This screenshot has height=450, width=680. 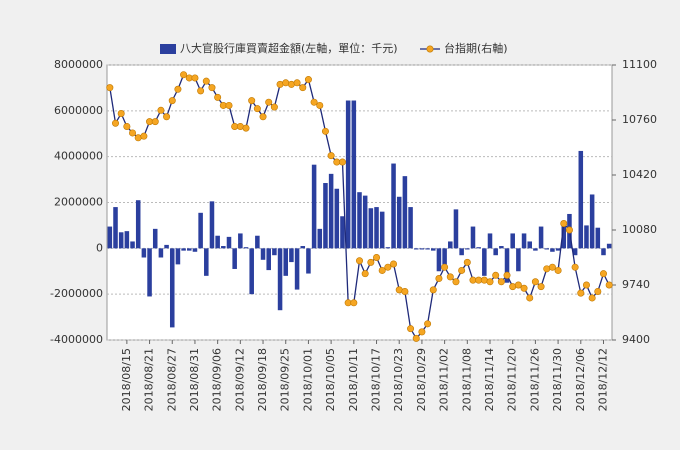 I want to click on x-tick-label: 2018/10/01, so click(x=307, y=379).